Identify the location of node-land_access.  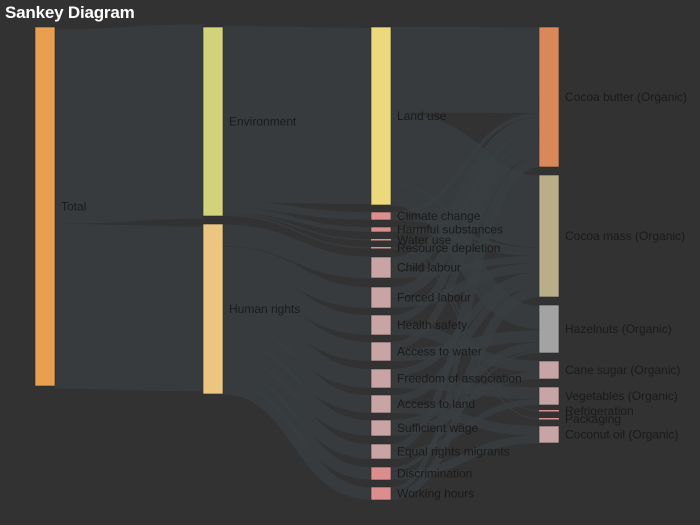
(381, 404).